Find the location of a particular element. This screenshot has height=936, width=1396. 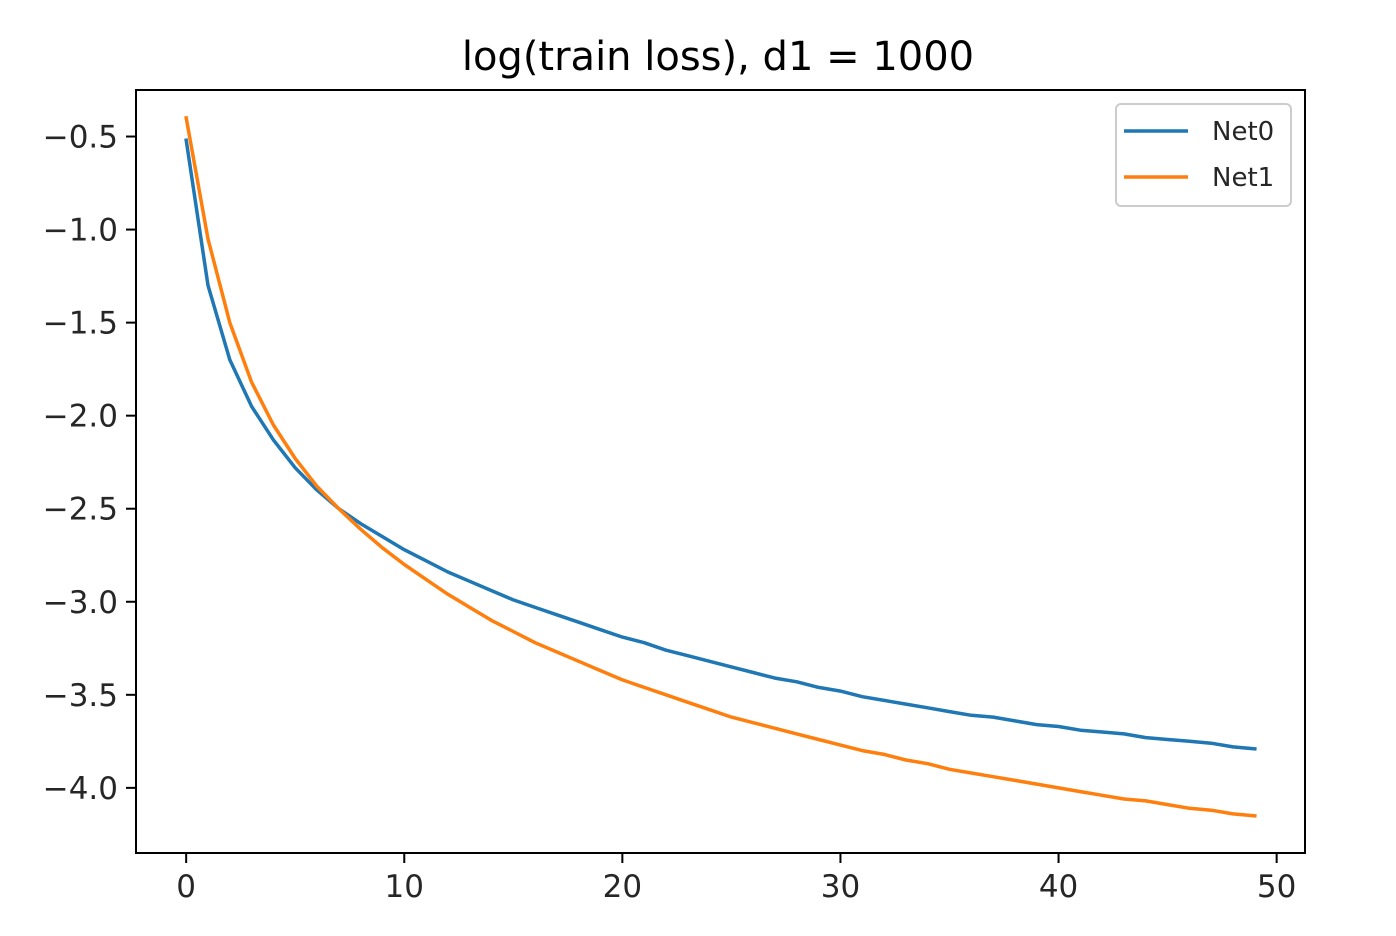

y-tick-label: −3.0 is located at coordinates (80, 603).